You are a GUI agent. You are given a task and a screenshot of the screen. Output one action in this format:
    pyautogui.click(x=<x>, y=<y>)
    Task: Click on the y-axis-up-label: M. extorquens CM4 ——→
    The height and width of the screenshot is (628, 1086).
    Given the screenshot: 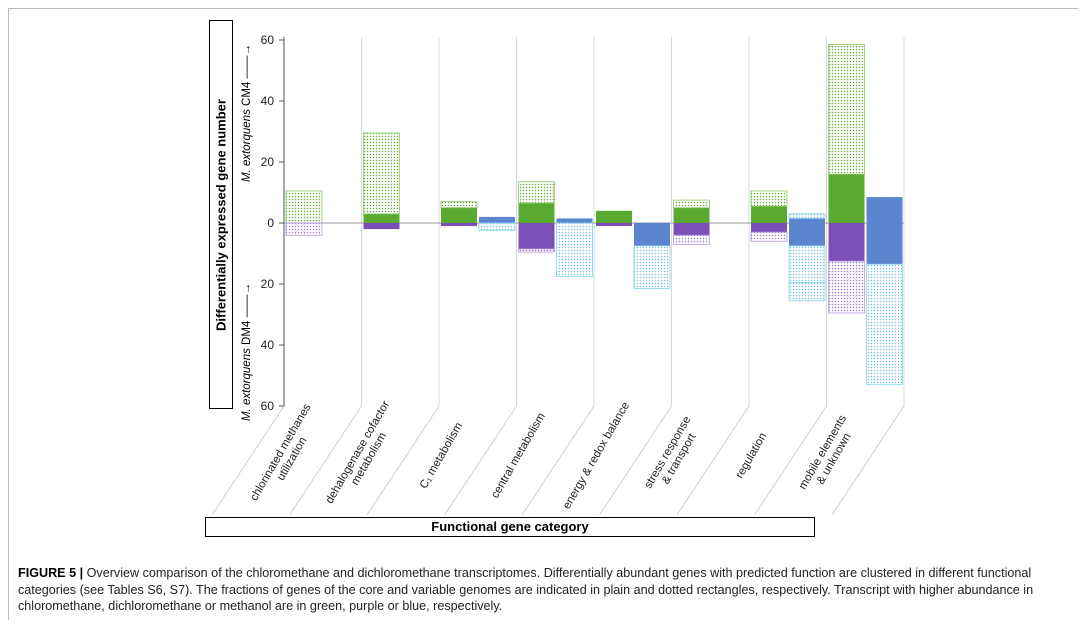 What is the action you would take?
    pyautogui.click(x=247, y=113)
    